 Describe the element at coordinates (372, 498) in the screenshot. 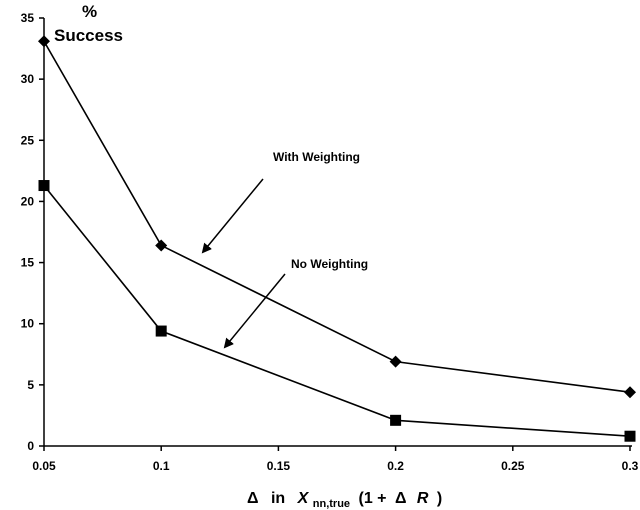

I see `x-label-open: (1 +` at that location.